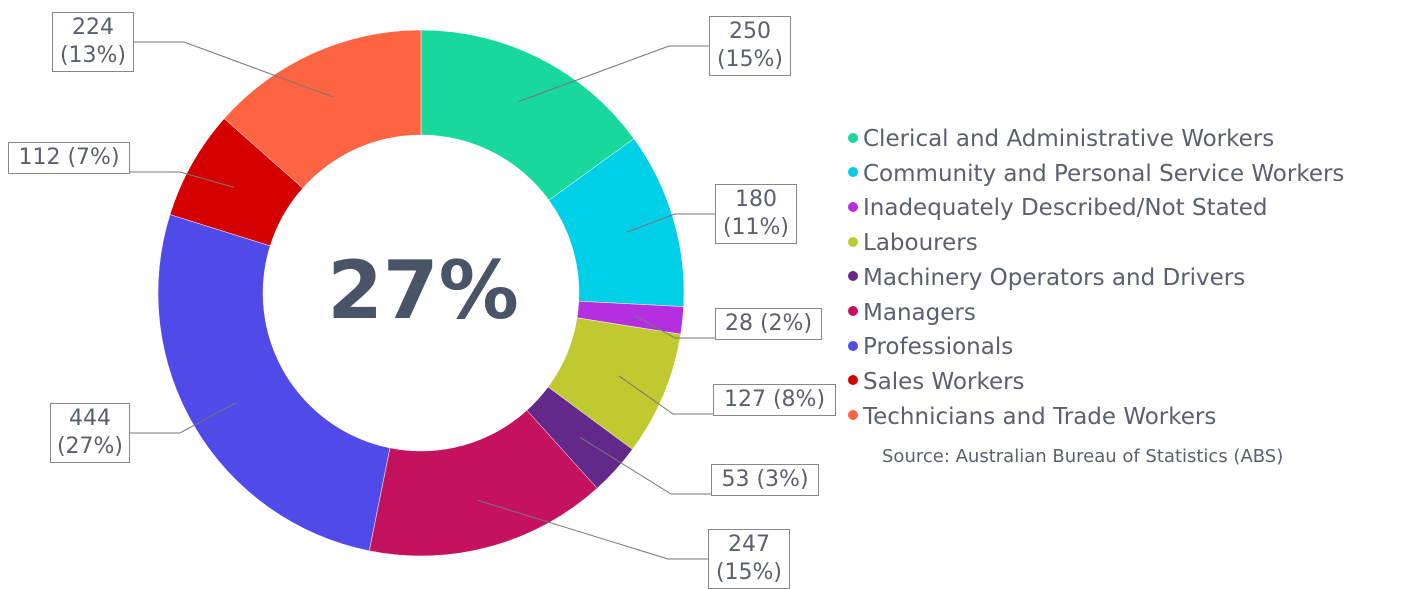  I want to click on legend-item: Technicians and Trade Workers, so click(1032, 417).